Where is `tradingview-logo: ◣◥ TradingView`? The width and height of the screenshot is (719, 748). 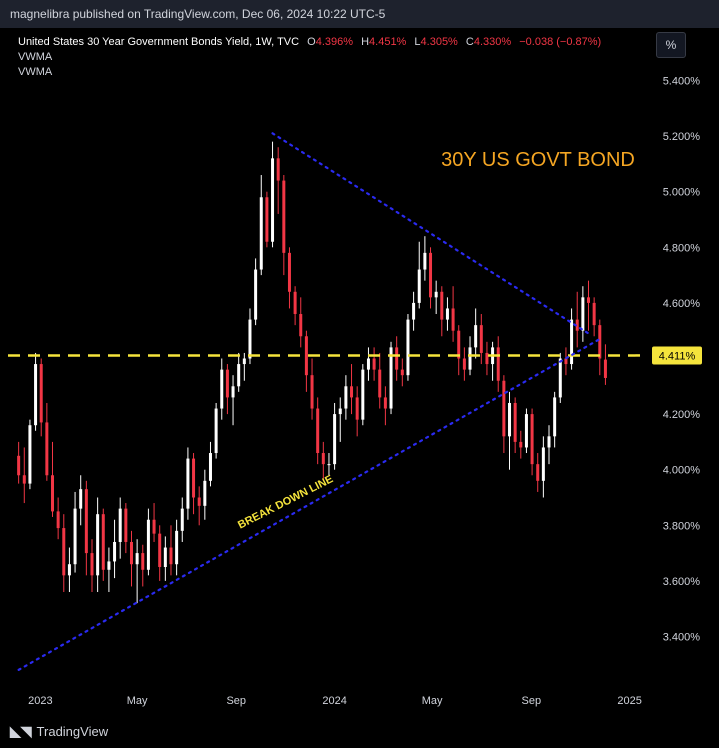 tradingview-logo: ◣◥ TradingView is located at coordinates (59, 731).